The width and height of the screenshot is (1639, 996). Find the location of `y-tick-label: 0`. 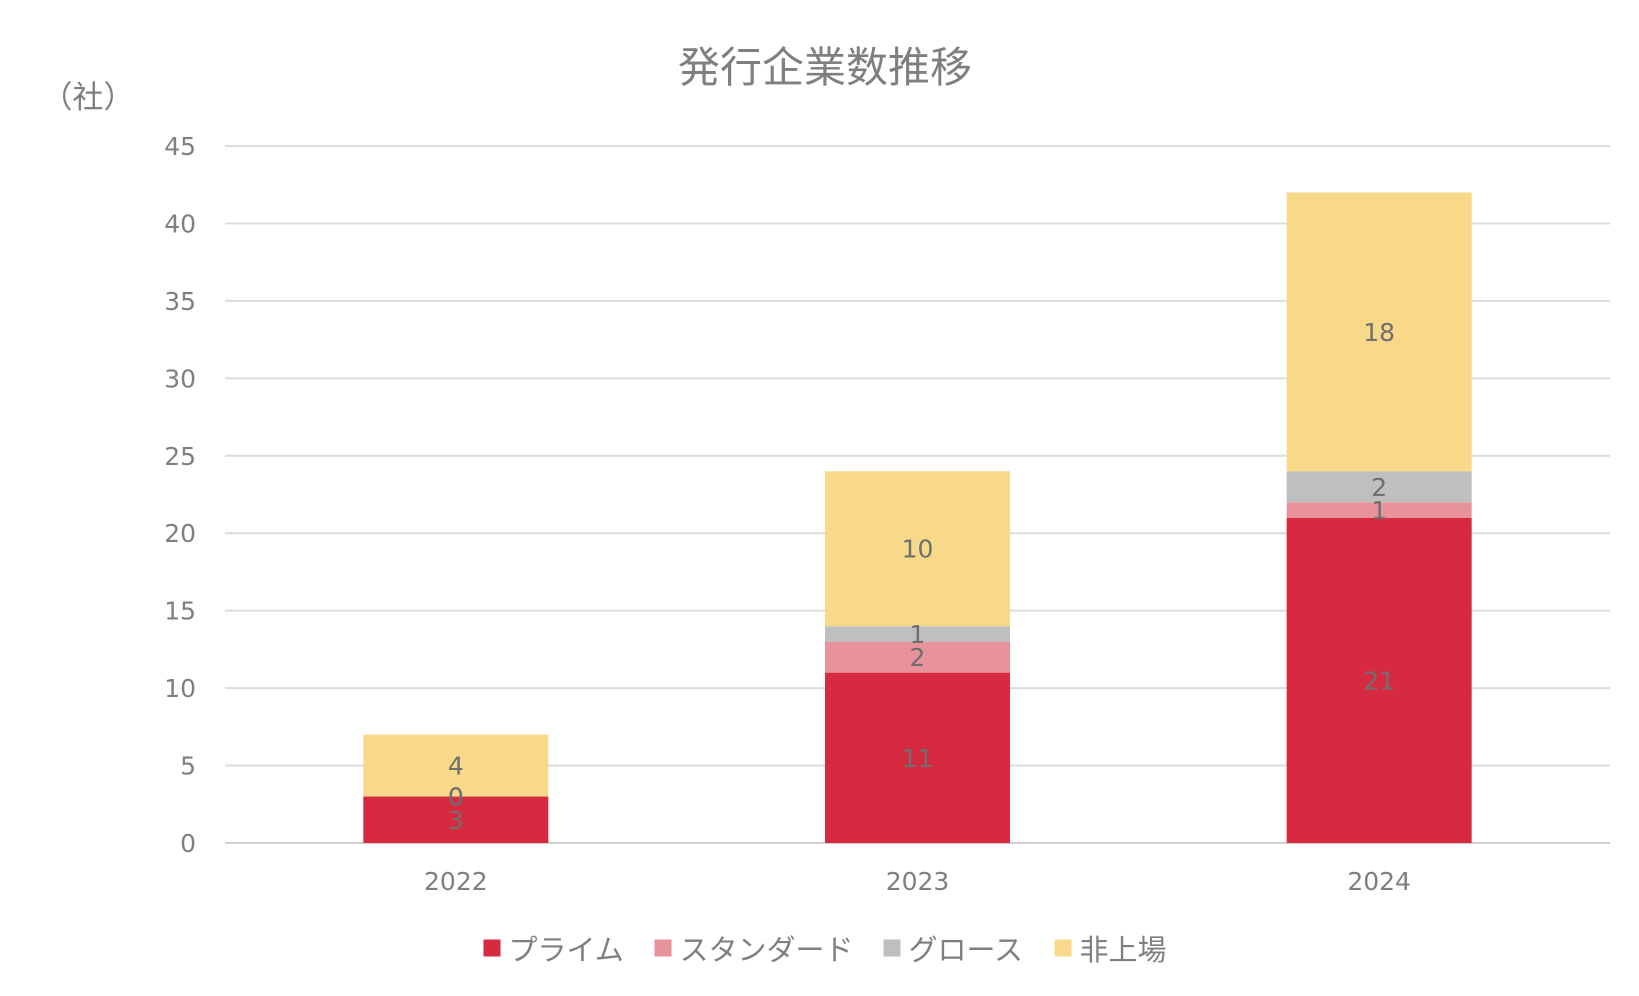

y-tick-label: 0 is located at coordinates (188, 843).